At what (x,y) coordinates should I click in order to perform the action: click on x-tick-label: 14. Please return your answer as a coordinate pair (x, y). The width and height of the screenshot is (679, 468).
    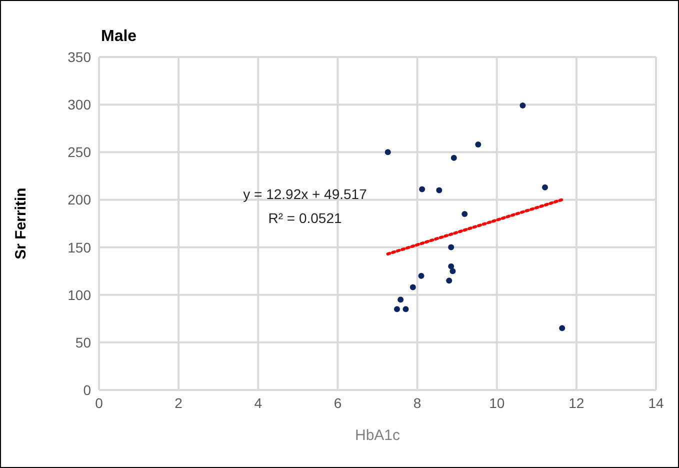
    Looking at the image, I should click on (656, 402).